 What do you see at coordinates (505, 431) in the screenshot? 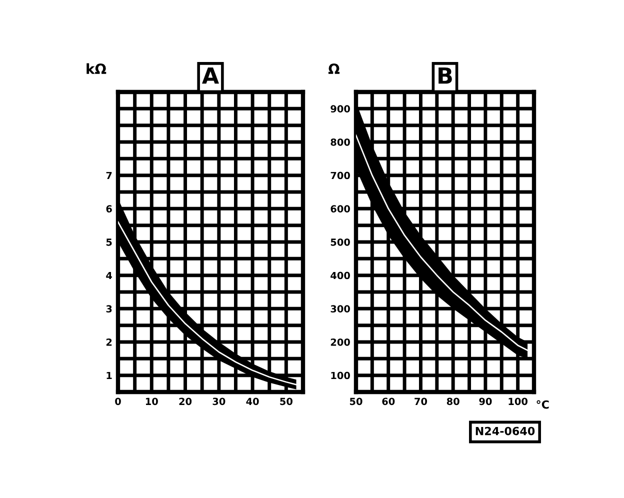
I see `text: N24-0640` at bounding box center [505, 431].